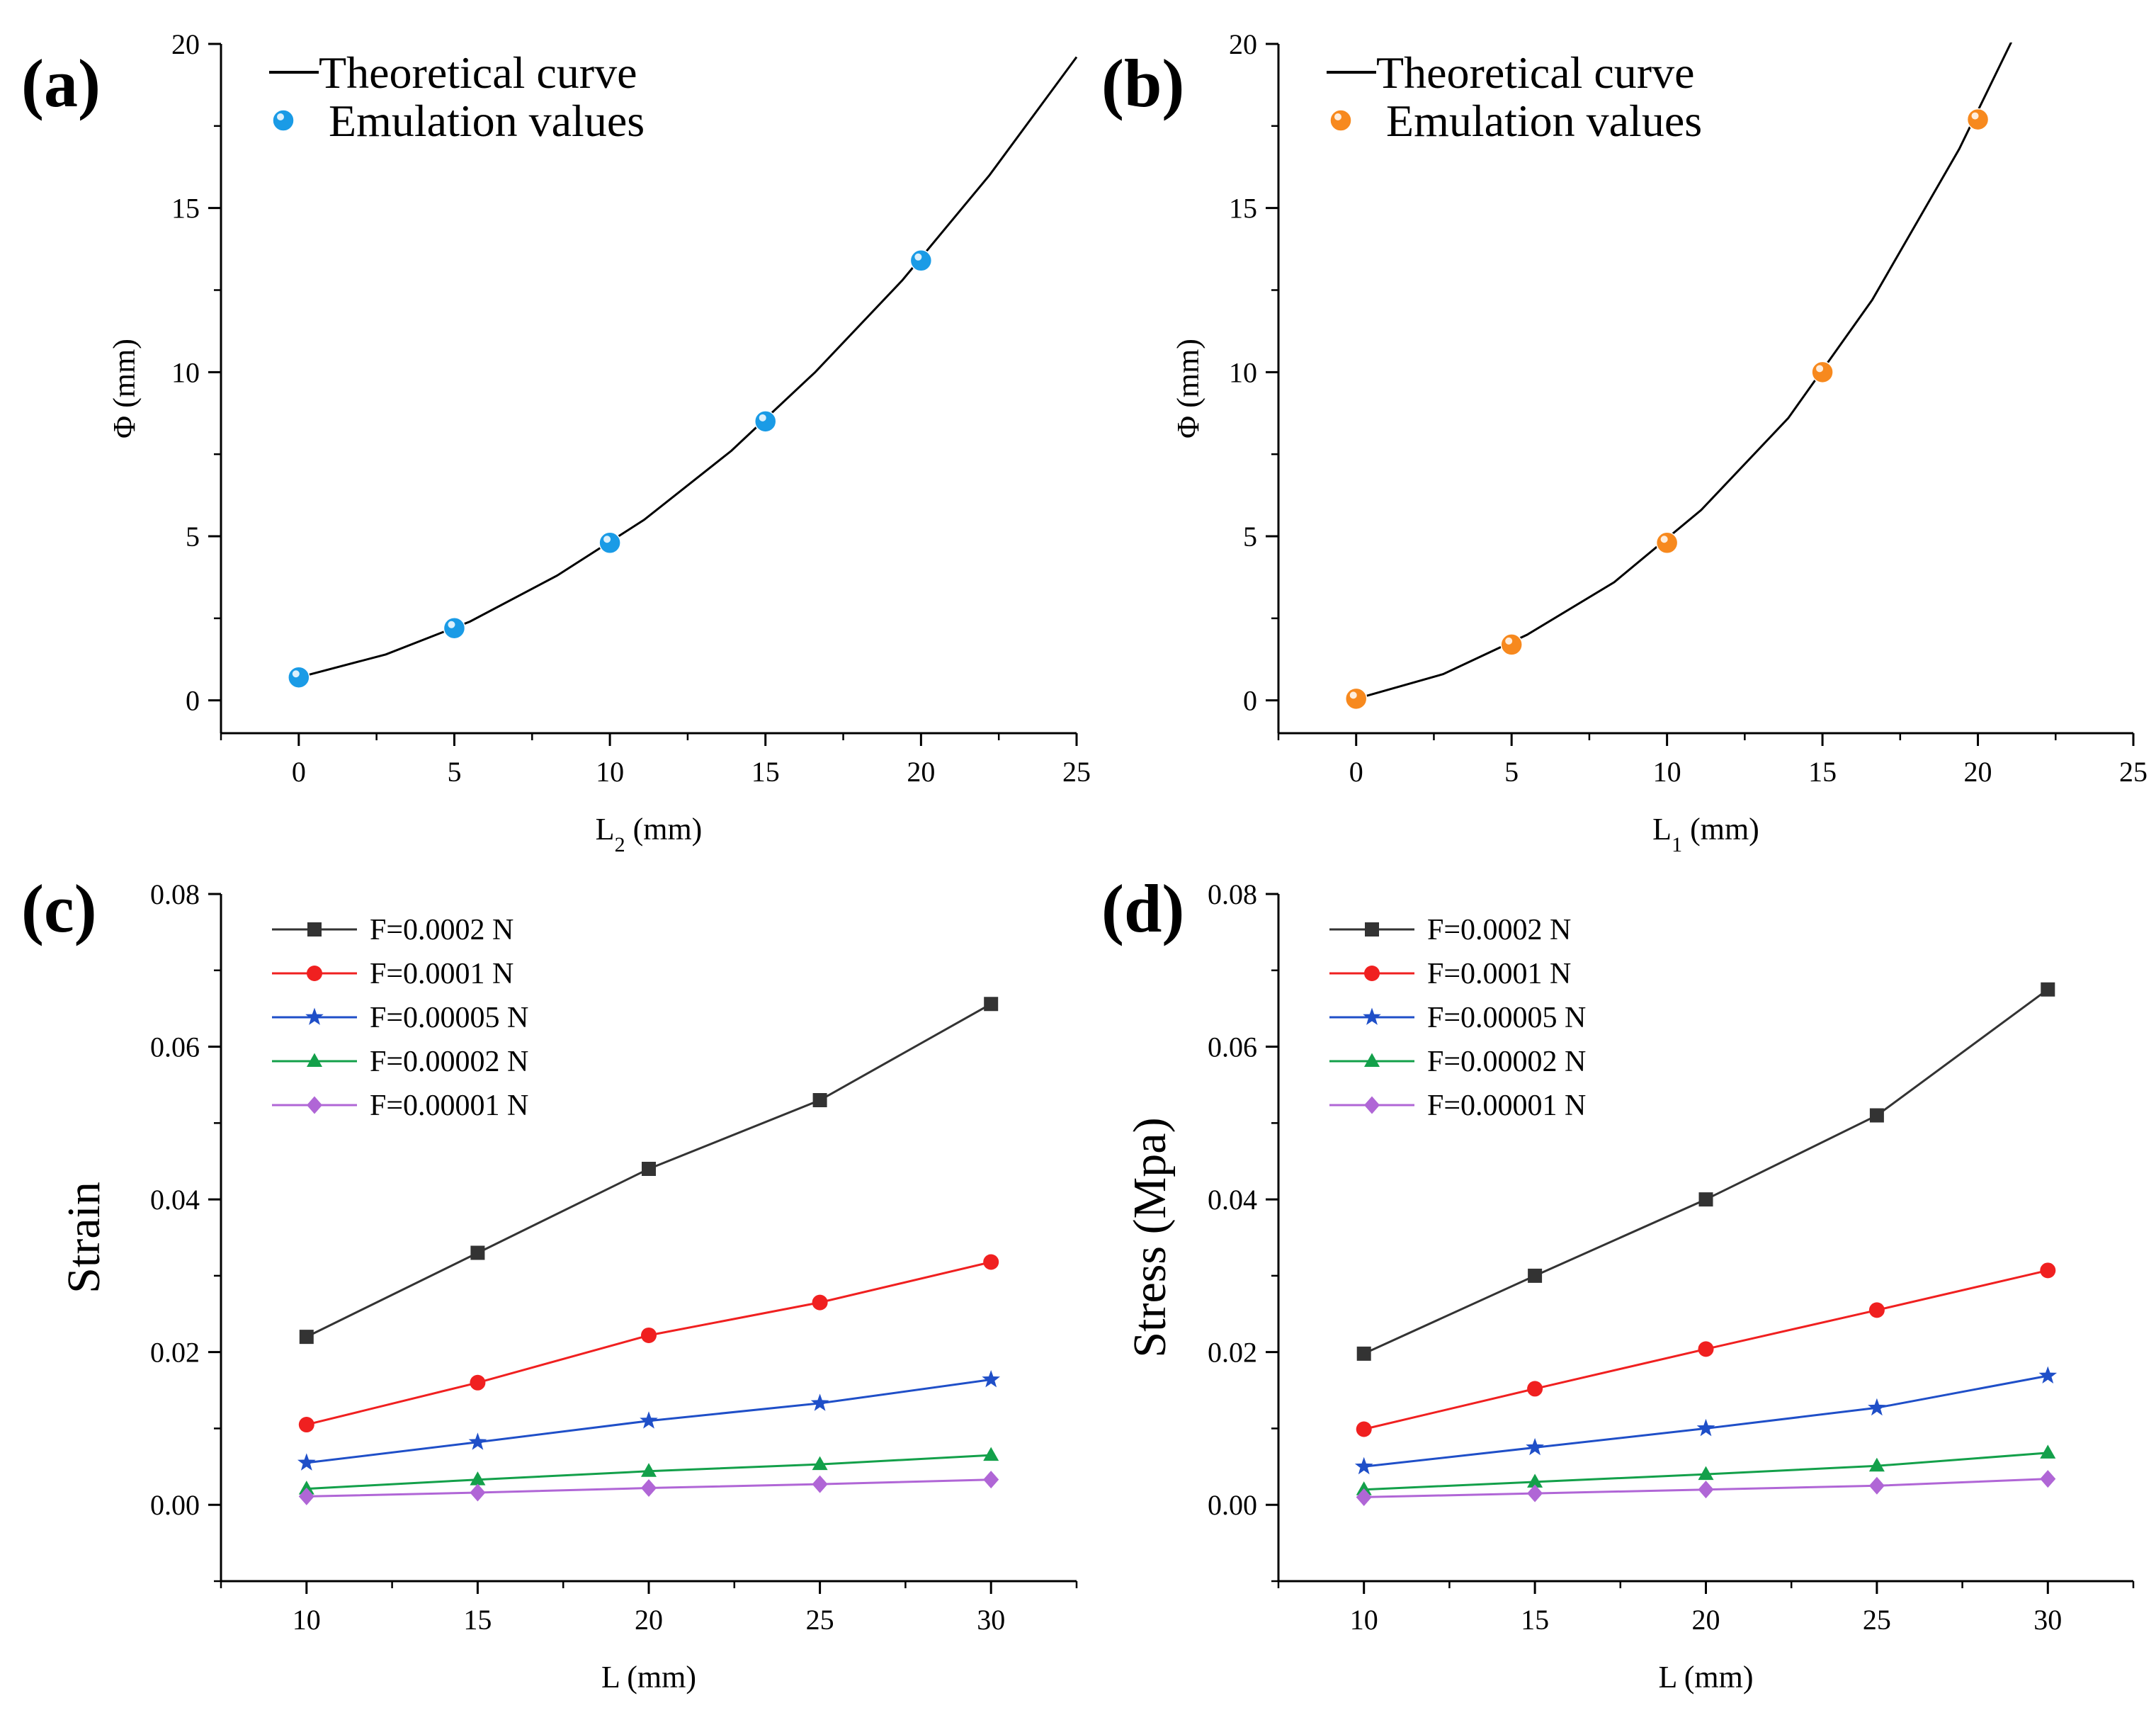 This screenshot has height=1720, width=2156. I want to click on chart-a-x-tick-label: 15, so click(765, 772).